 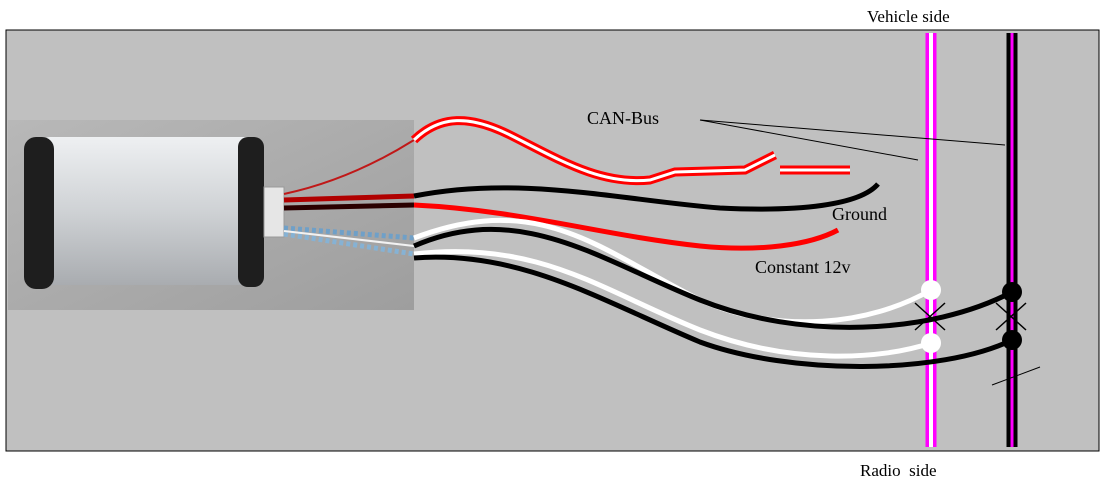 I want to click on can-high-black-lower, so click(x=713, y=311).